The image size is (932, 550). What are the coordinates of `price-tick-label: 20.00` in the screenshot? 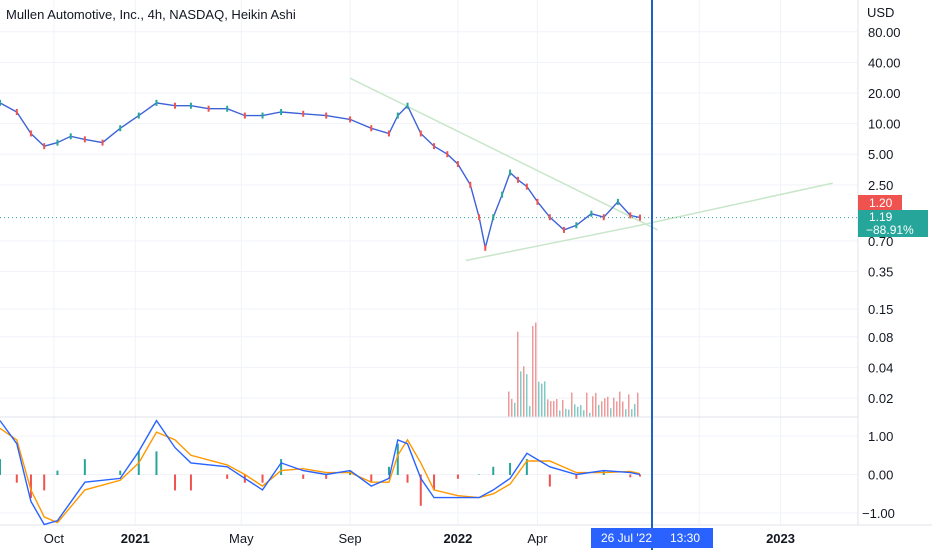 It's located at (884, 93).